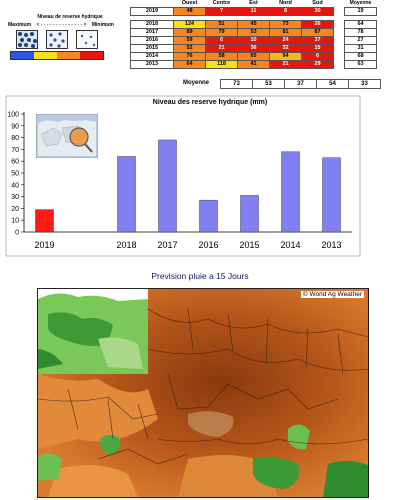 The width and height of the screenshot is (417, 500). I want to click on table-cell: 76, so click(189, 56).